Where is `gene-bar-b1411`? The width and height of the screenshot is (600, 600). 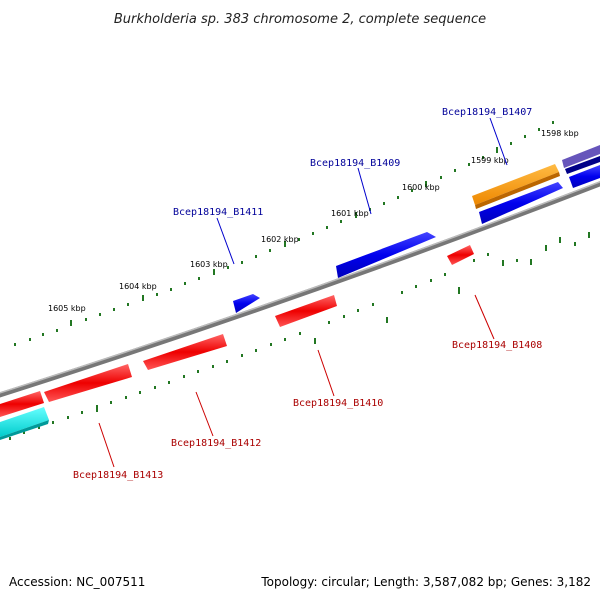
gene-bar-b1411 is located at coordinates (246, 303).